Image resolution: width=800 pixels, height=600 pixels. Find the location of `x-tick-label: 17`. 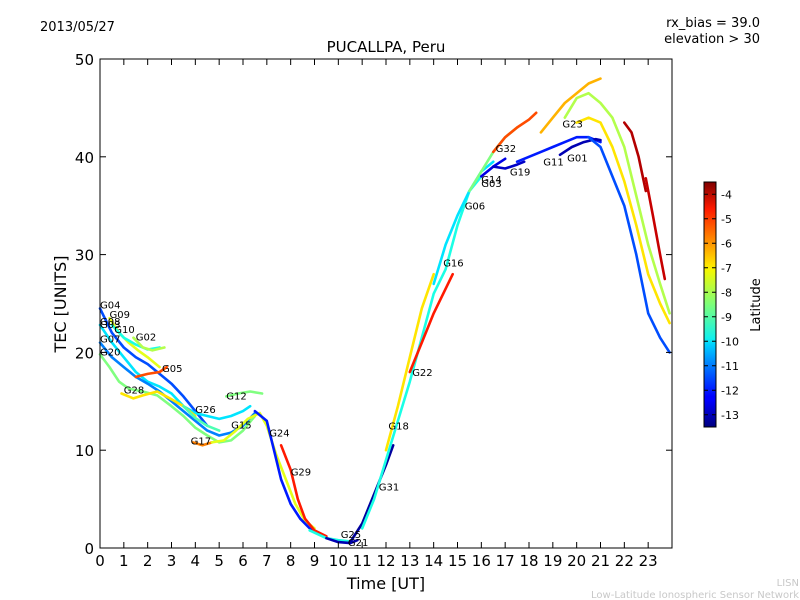

x-tick-label: 17 is located at coordinates (505, 561).